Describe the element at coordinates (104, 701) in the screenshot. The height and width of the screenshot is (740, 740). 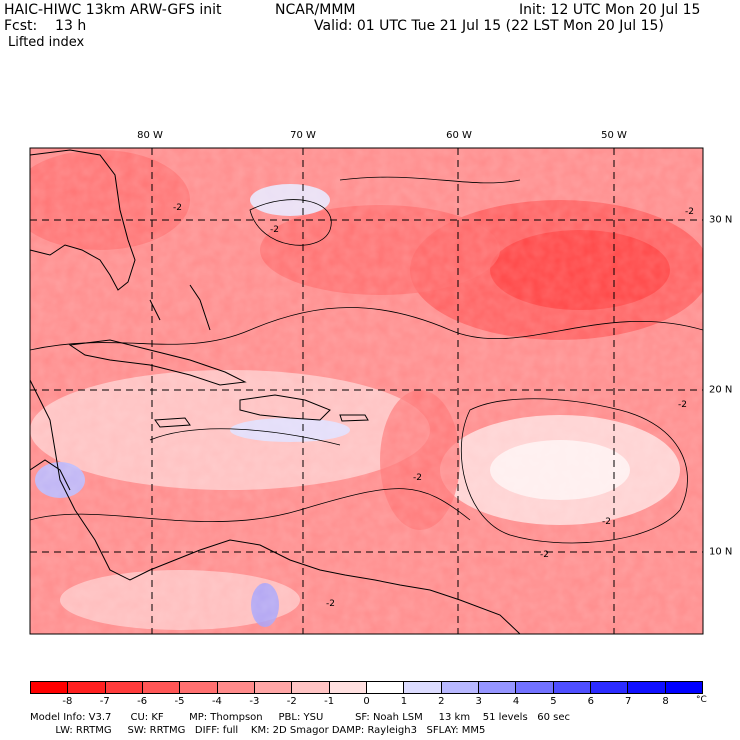
I see `colorbar-tick-label: -7` at that location.